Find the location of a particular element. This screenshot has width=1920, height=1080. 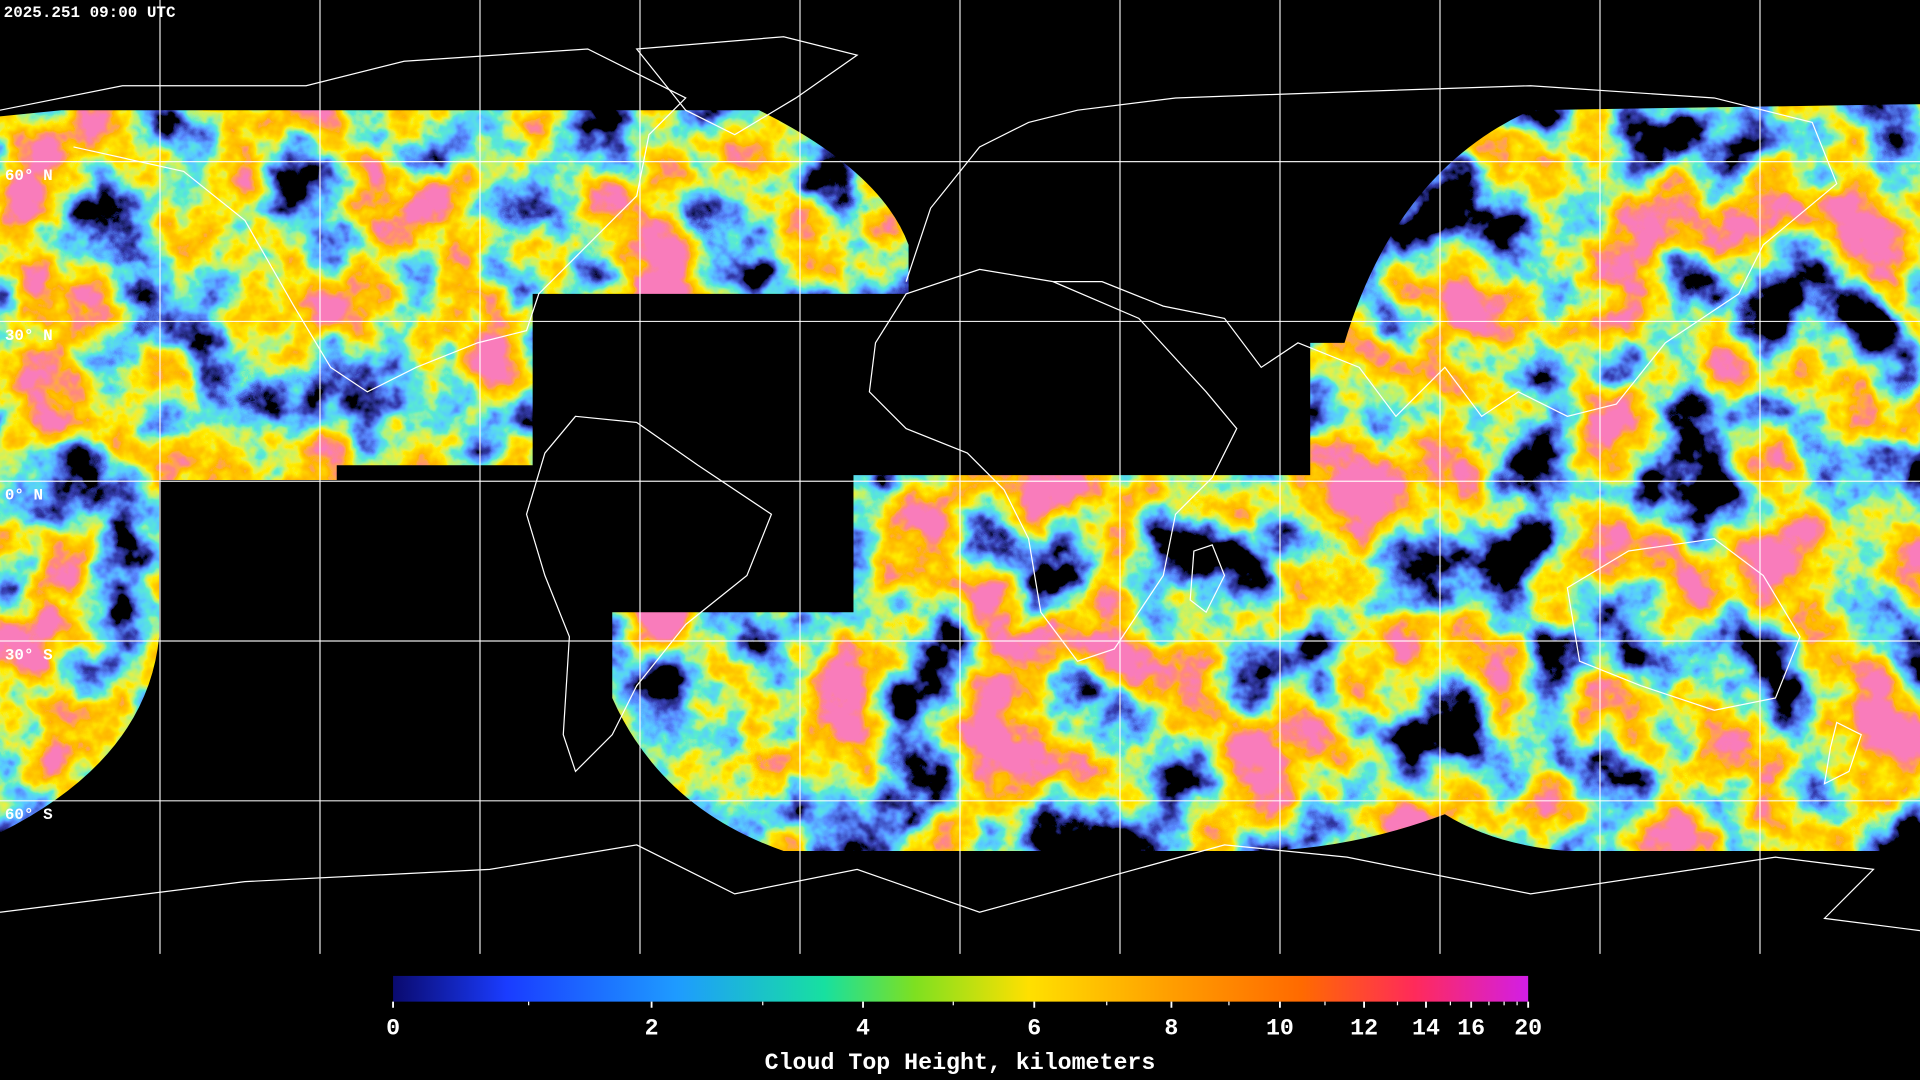

colorbar-tick-label: 10 is located at coordinates (1280, 1029).